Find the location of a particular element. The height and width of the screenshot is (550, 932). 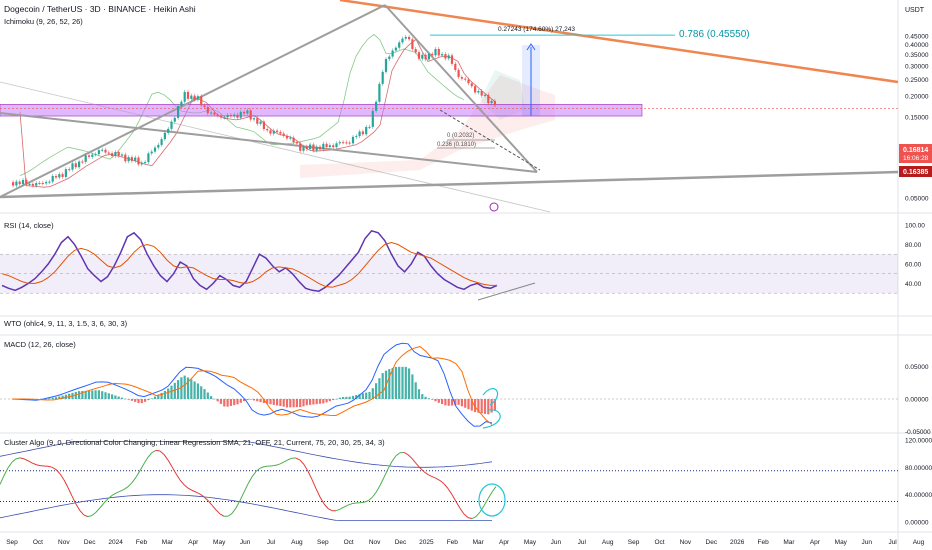

support-zone-rect is located at coordinates (321, 110).